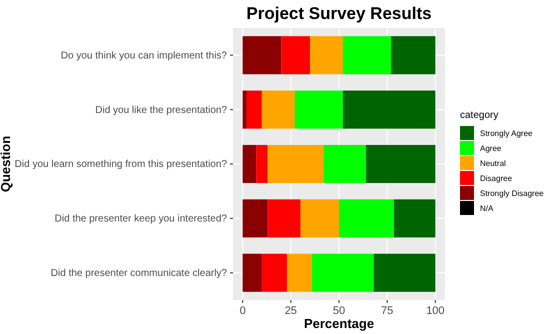 Image resolution: width=552 pixels, height=334 pixels. I want to click on y-tick-label: Do you think you can implement this?, so click(144, 56).